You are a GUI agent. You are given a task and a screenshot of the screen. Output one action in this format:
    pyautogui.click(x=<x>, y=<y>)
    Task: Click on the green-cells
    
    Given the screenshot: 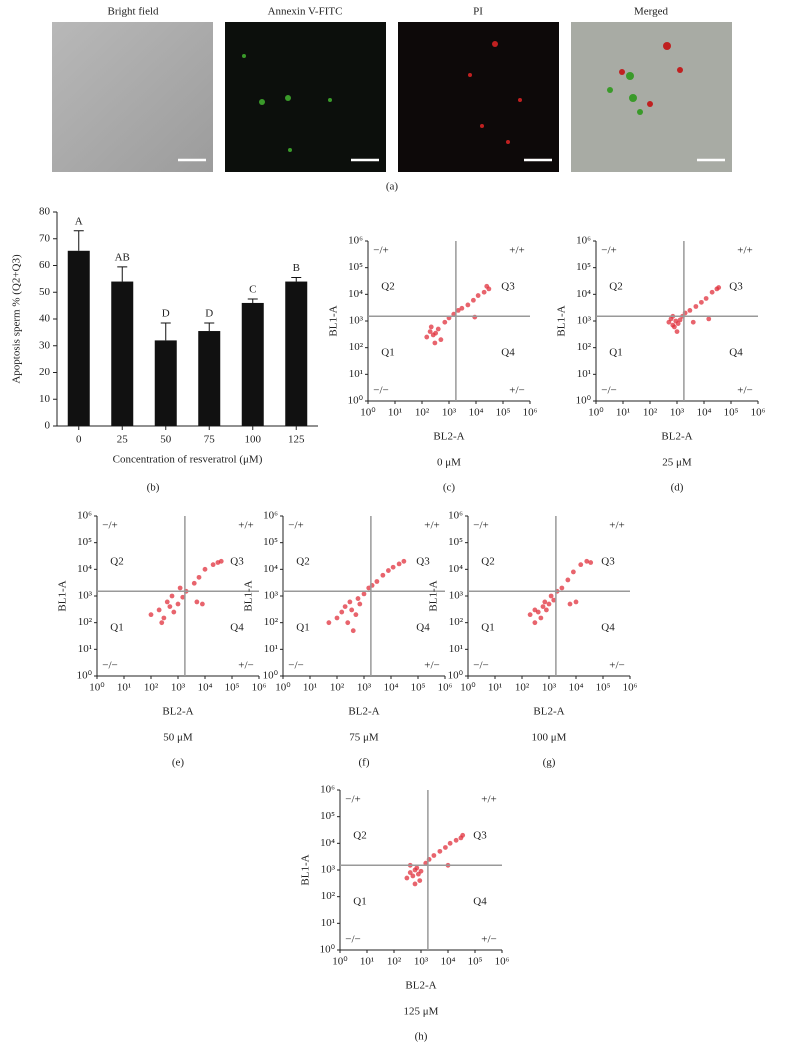 What is the action you would take?
    pyautogui.click(x=442, y=103)
    